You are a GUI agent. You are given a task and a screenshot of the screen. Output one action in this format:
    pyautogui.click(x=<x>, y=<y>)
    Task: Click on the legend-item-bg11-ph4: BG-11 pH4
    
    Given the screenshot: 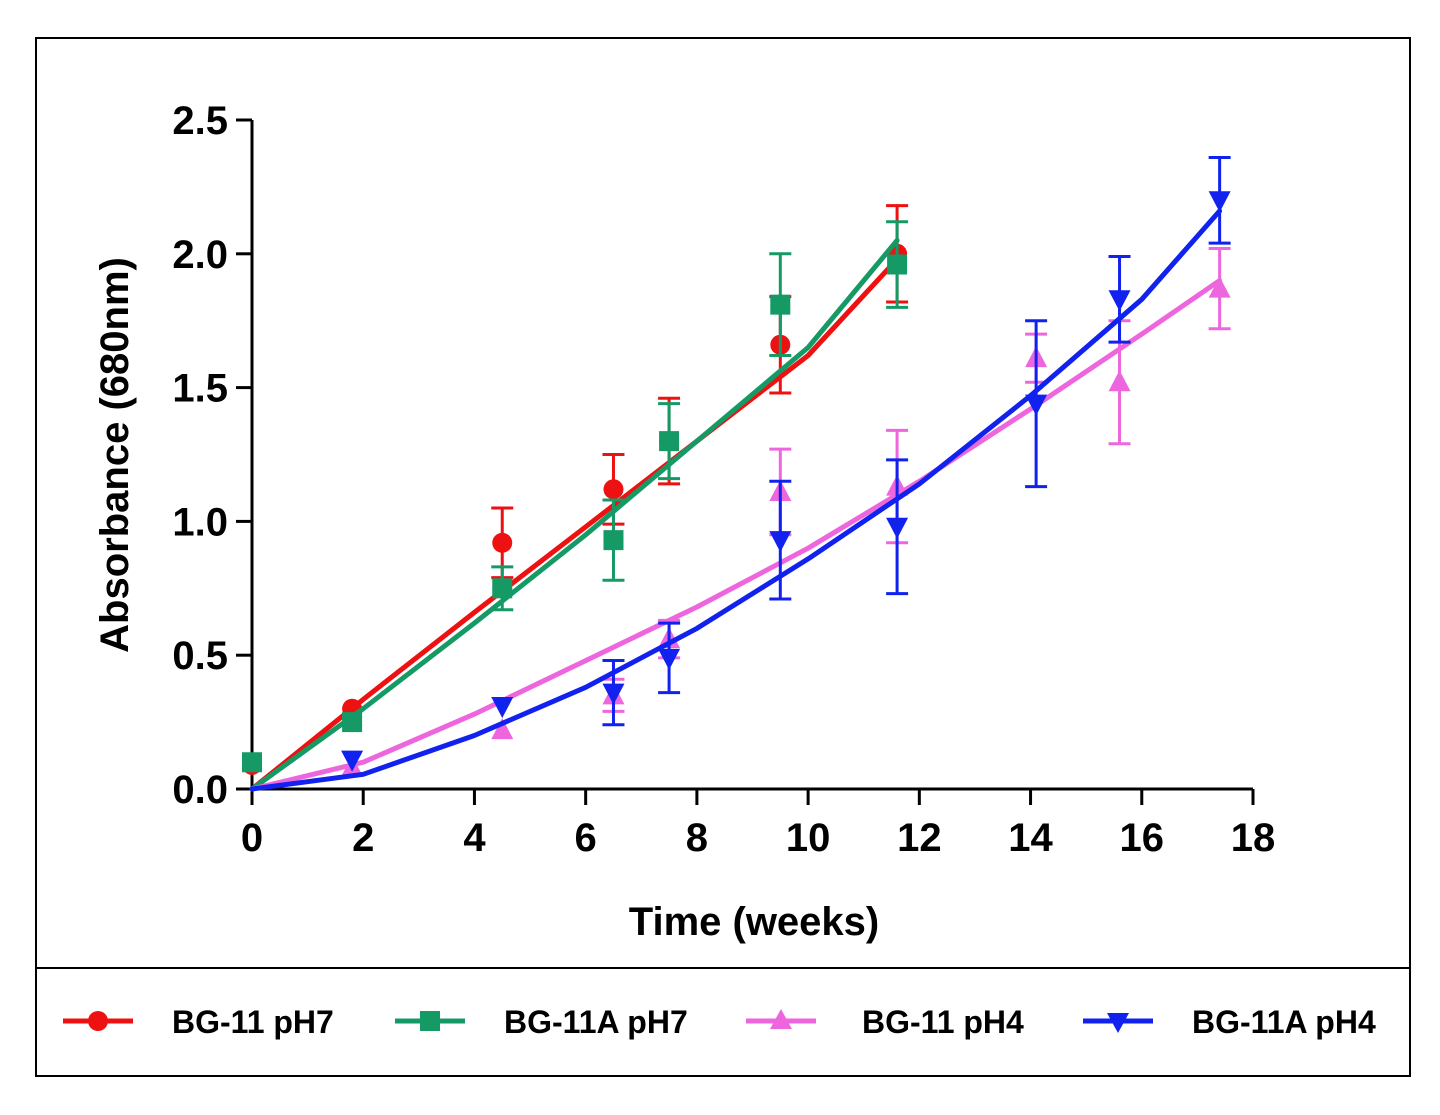 What is the action you would take?
    pyautogui.click(x=885, y=1022)
    